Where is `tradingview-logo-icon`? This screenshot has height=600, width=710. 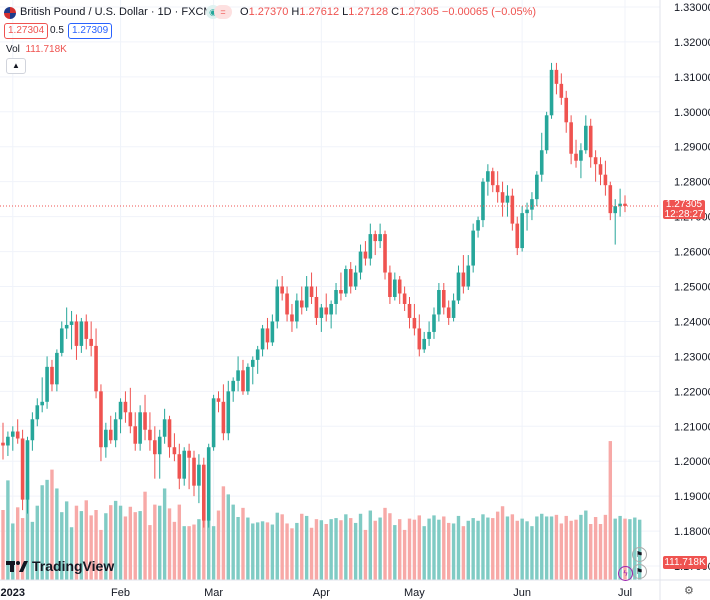 tradingview-logo-icon is located at coordinates (17, 566).